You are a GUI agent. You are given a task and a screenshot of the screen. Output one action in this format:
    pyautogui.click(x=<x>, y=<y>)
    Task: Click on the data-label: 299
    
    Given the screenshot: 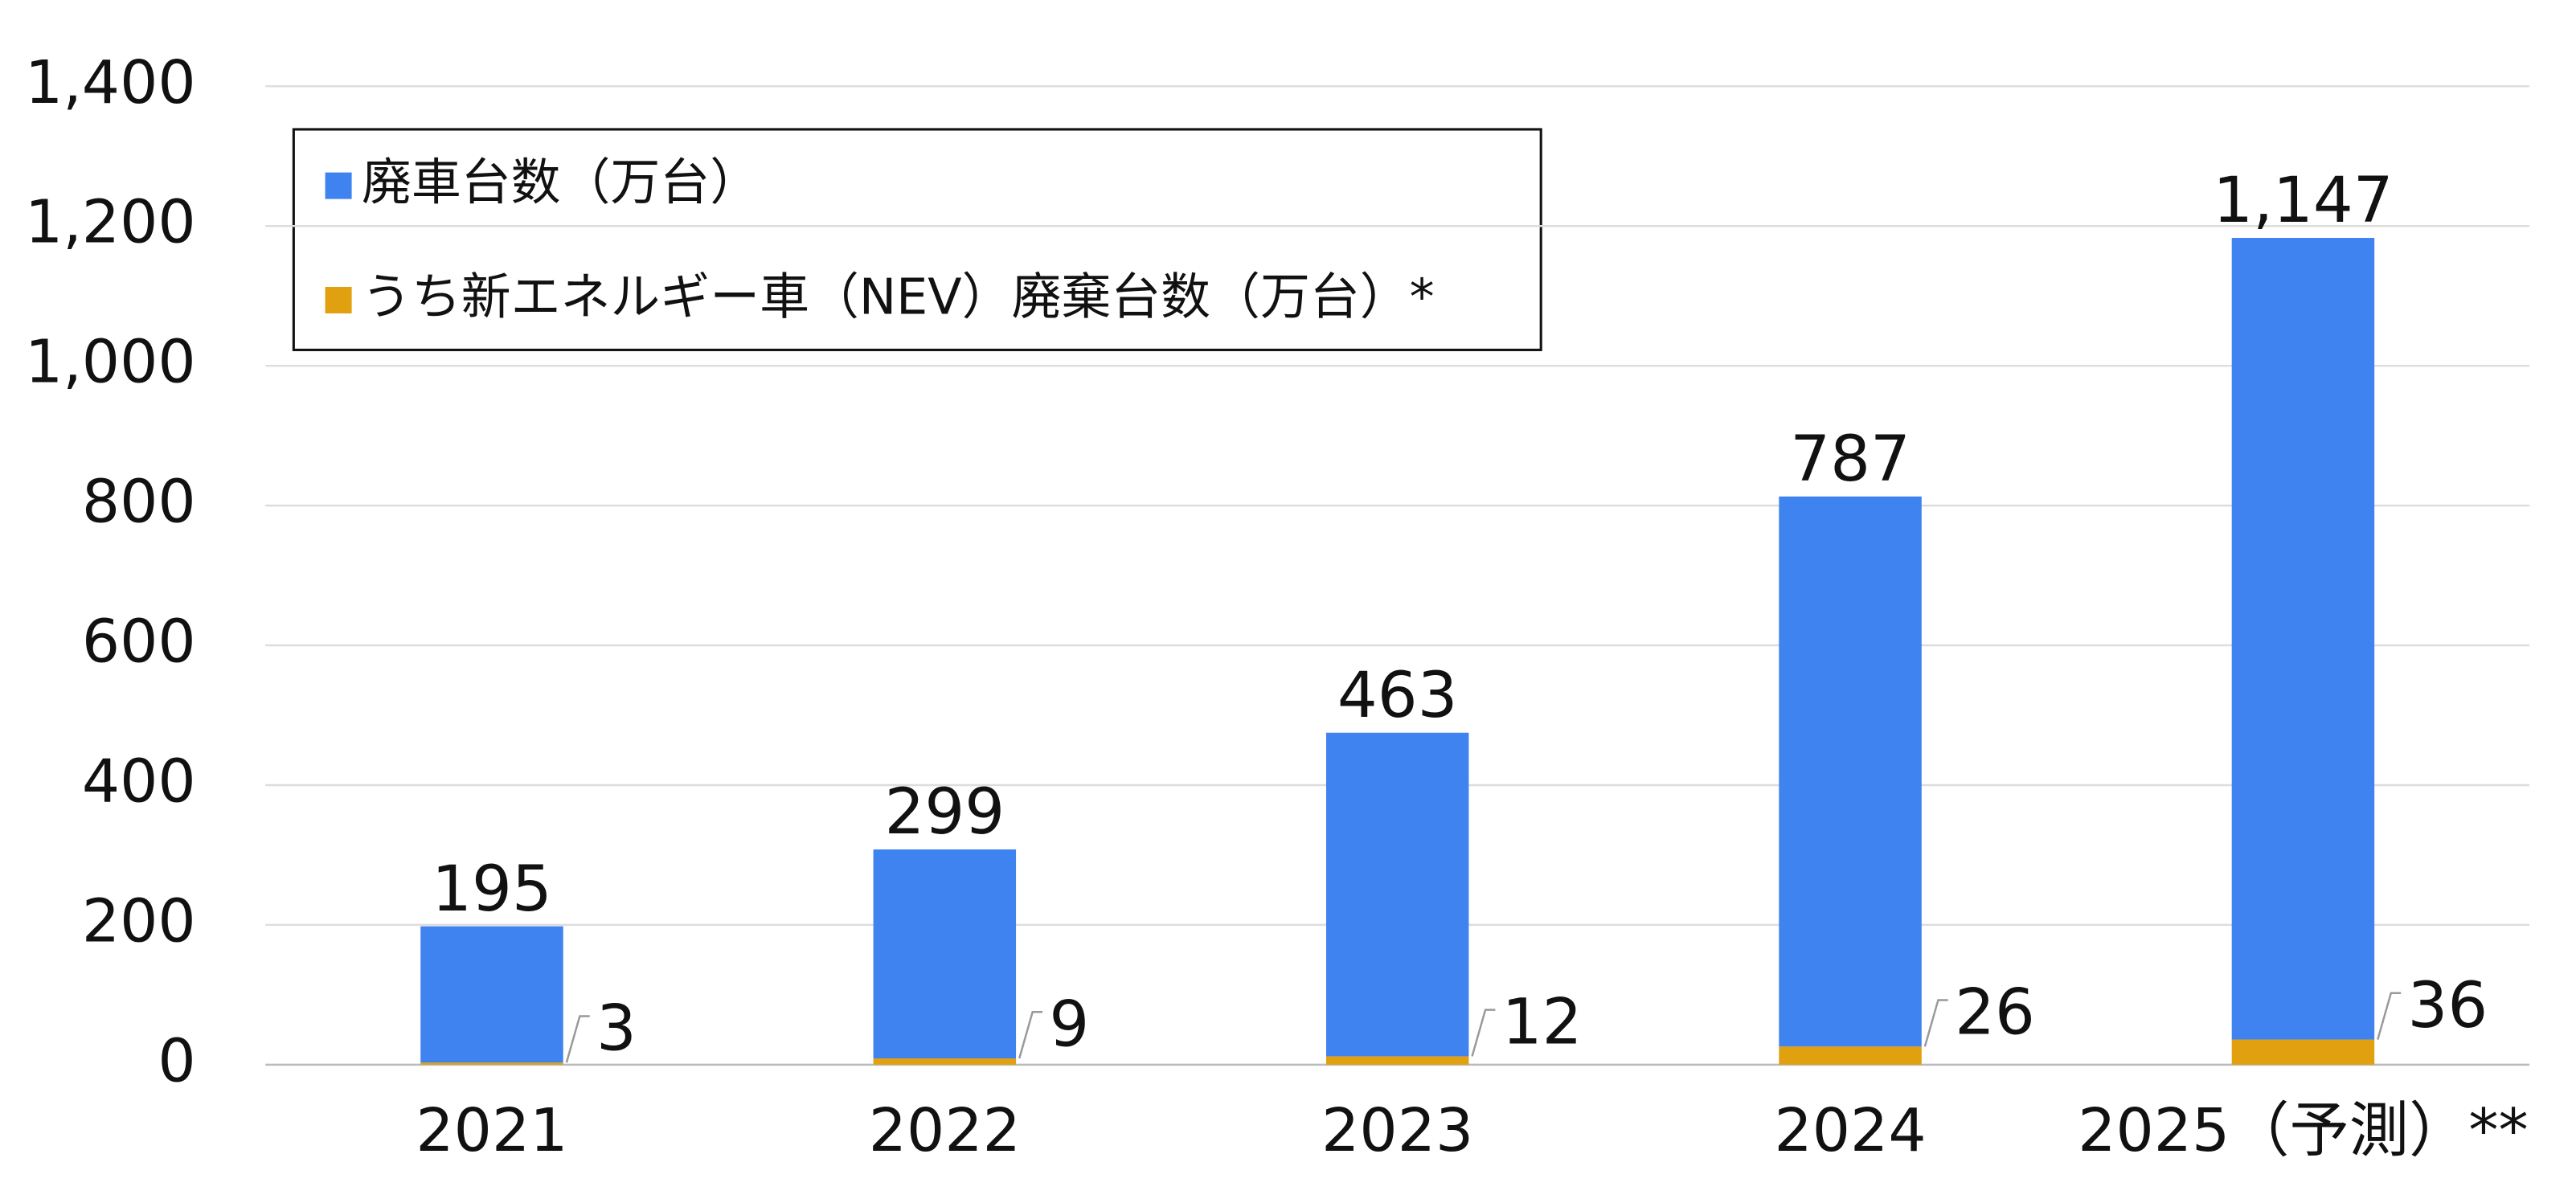 What is the action you would take?
    pyautogui.click(x=945, y=812)
    